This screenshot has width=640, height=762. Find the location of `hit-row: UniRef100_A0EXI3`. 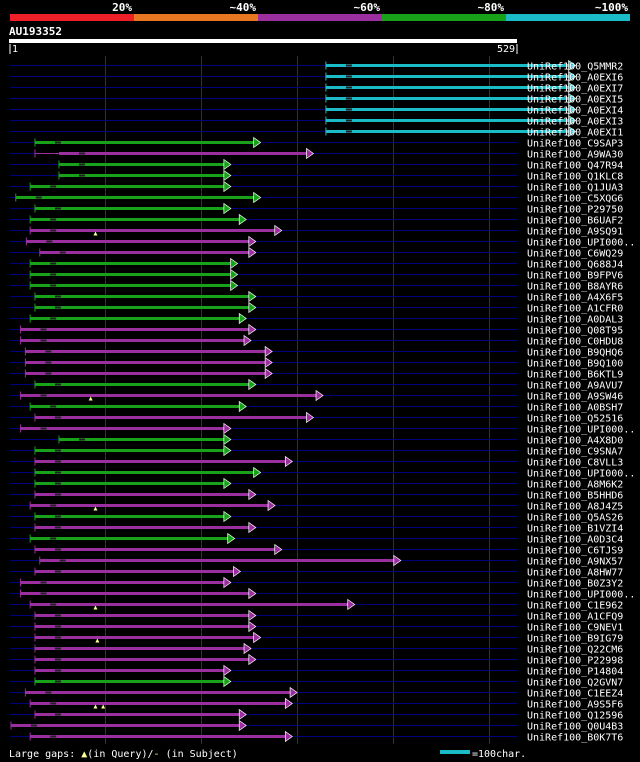

hit-row: UniRef100_A0EXI3 is located at coordinates (316, 121).